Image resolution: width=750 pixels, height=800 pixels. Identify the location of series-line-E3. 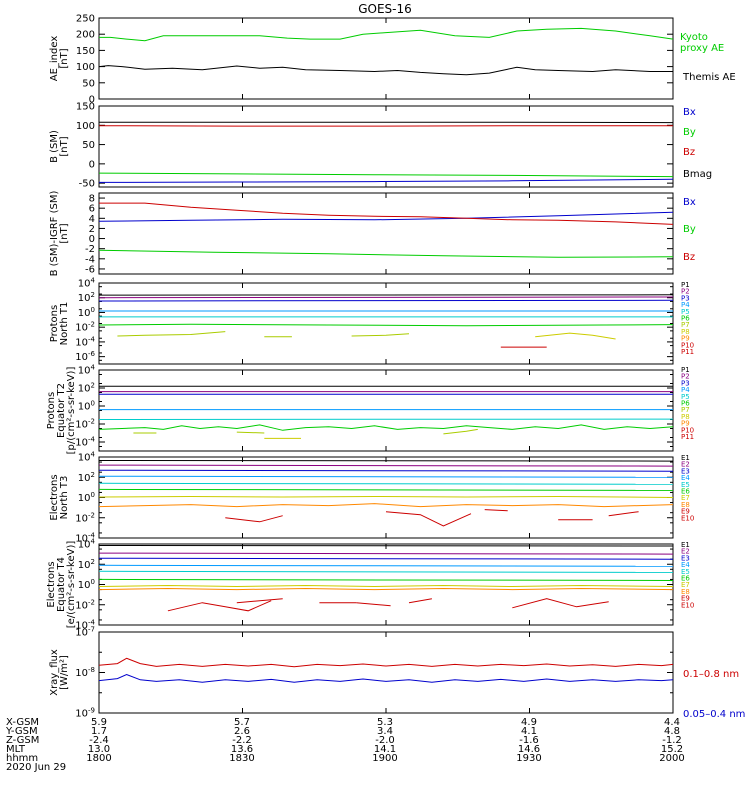
(386, 470).